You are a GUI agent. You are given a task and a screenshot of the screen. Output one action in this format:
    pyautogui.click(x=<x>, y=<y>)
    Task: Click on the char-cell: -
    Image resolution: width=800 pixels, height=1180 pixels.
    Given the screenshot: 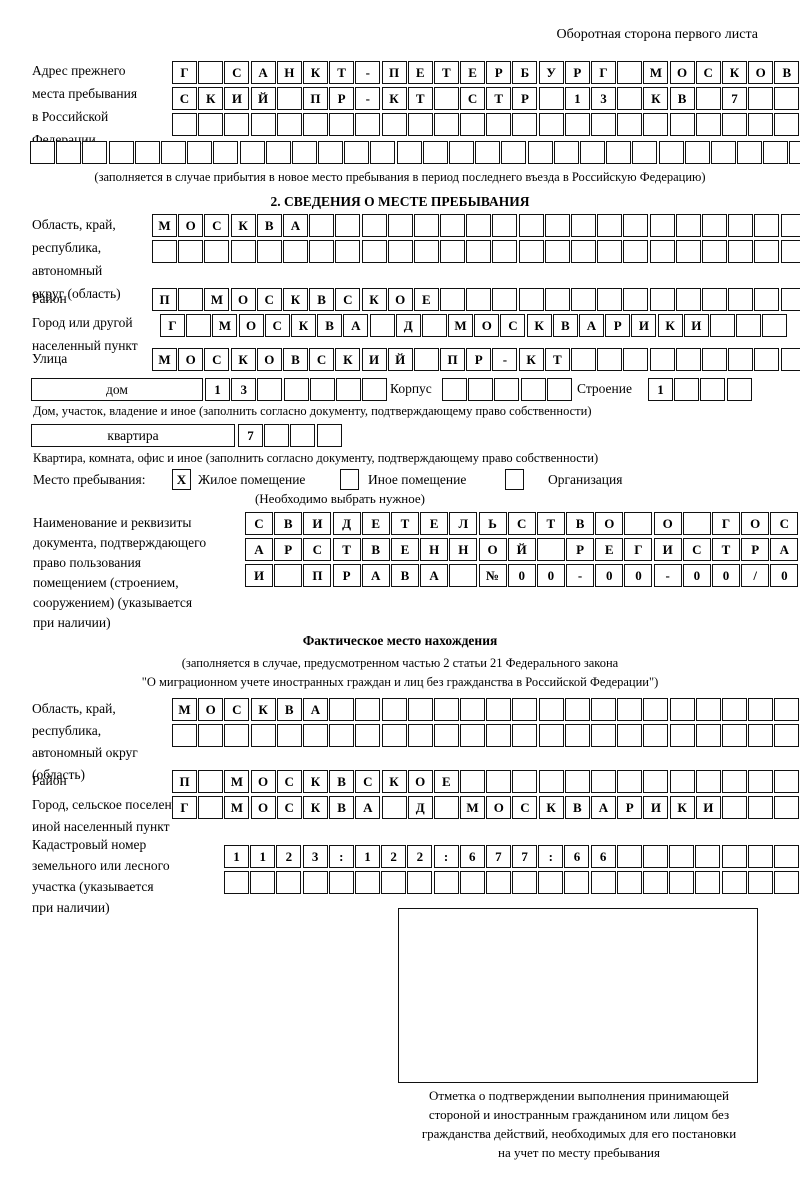 What is the action you would take?
    pyautogui.click(x=368, y=98)
    